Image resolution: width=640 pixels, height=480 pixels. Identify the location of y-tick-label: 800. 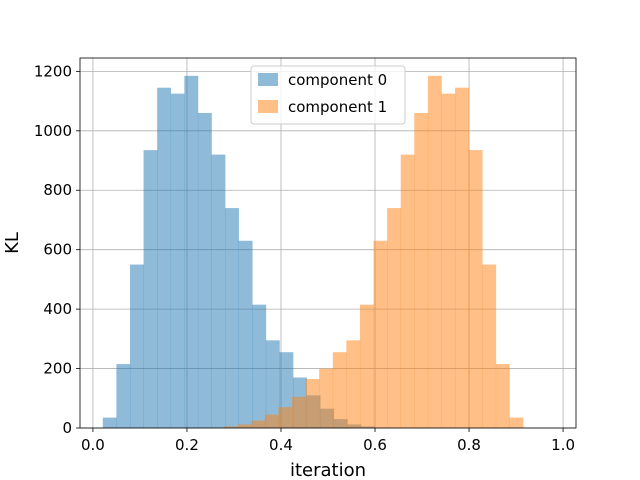
(57, 190).